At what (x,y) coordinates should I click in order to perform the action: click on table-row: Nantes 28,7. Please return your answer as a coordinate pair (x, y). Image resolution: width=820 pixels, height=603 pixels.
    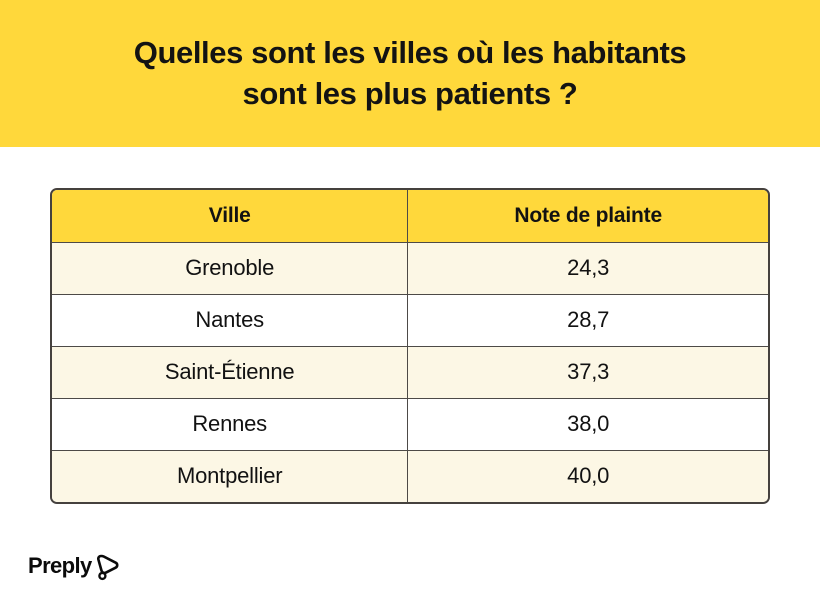
    Looking at the image, I should click on (410, 320).